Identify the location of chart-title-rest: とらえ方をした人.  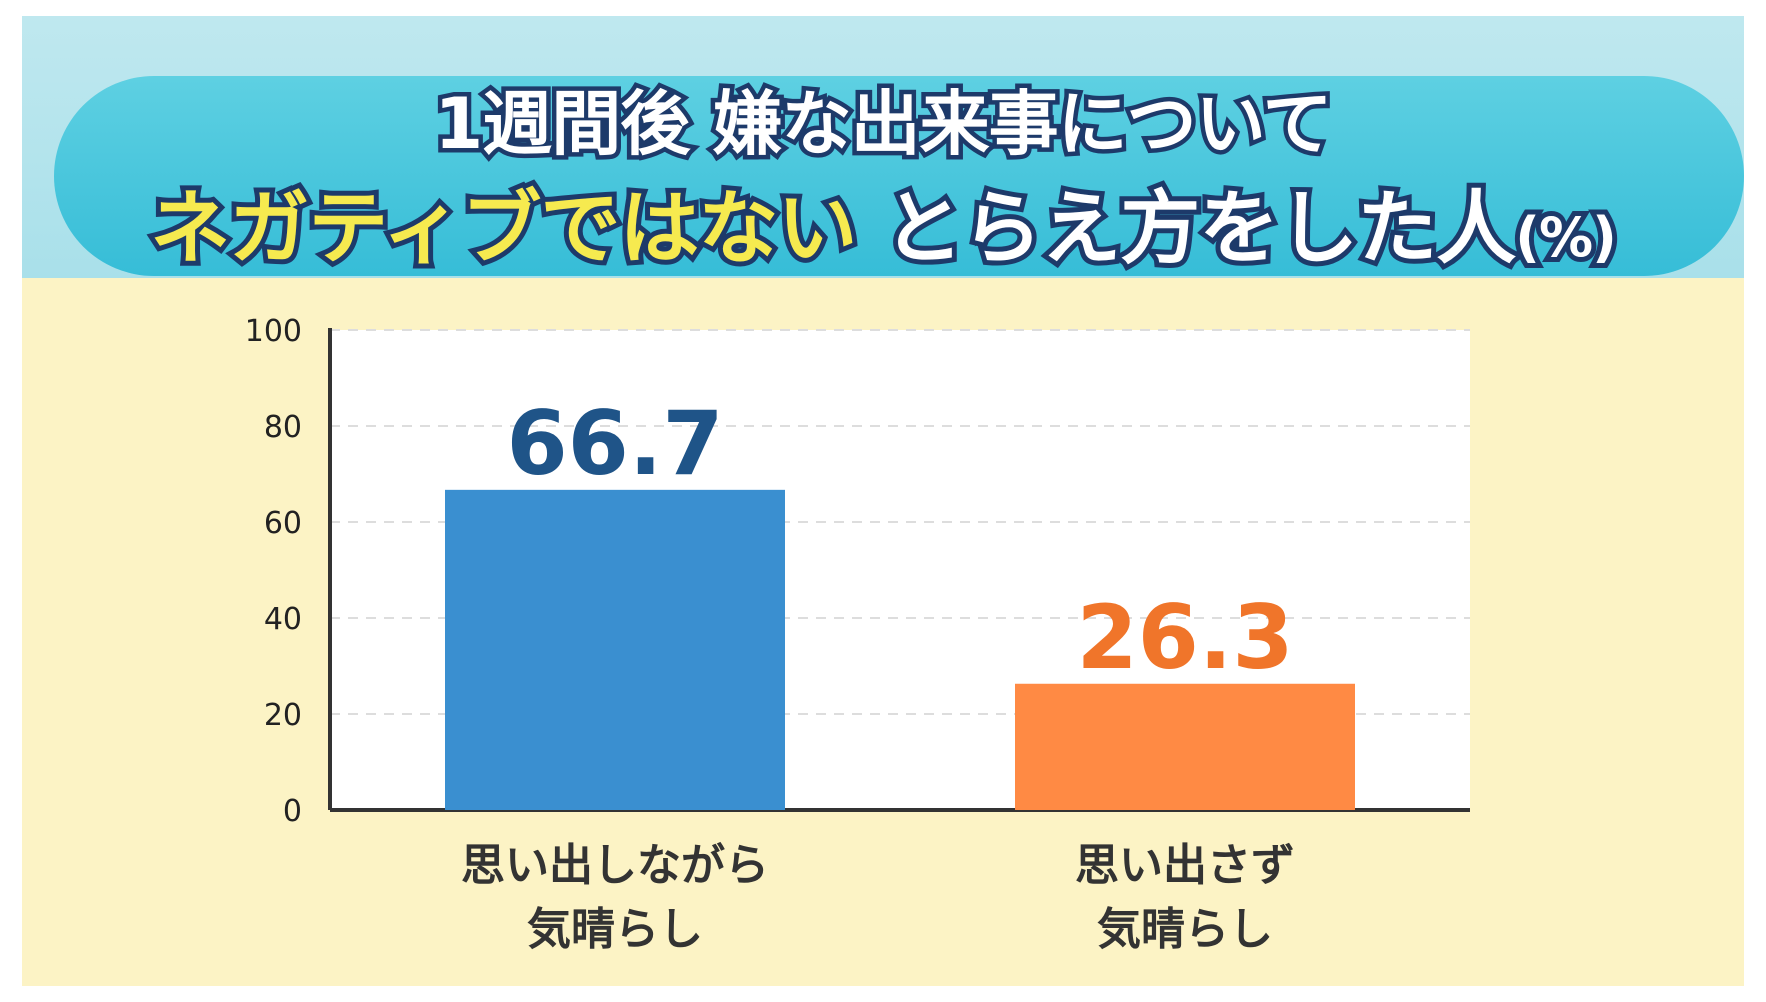
(1199, 227).